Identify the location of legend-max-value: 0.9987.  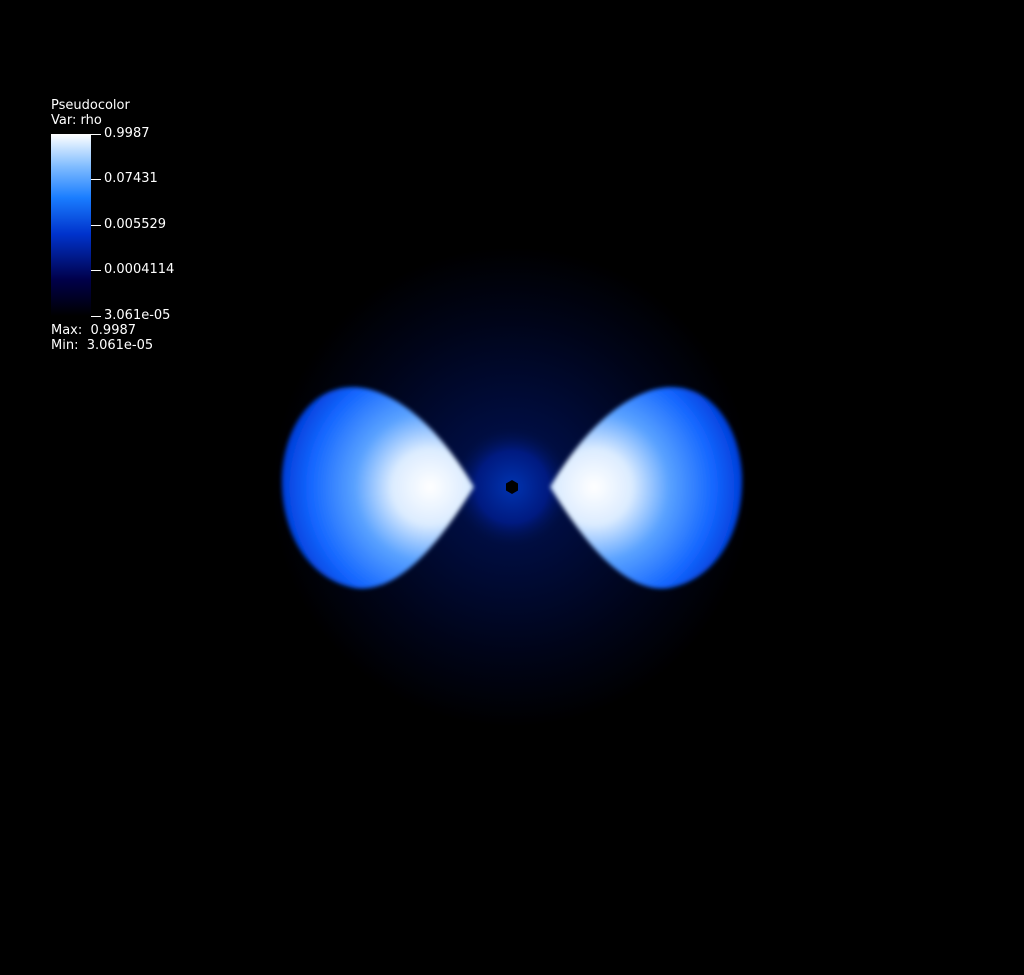
(113, 330).